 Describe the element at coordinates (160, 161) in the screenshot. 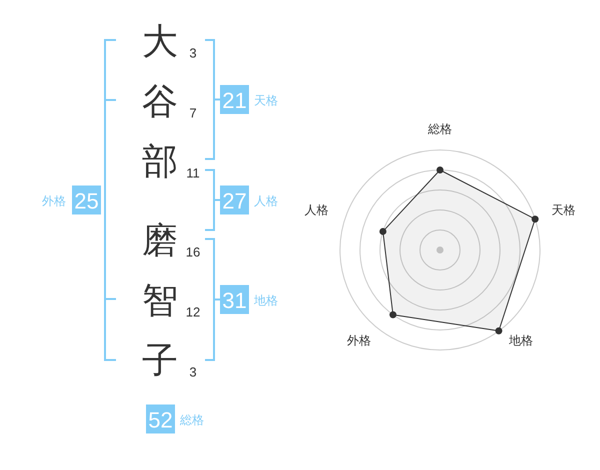

I see `character: 部` at that location.